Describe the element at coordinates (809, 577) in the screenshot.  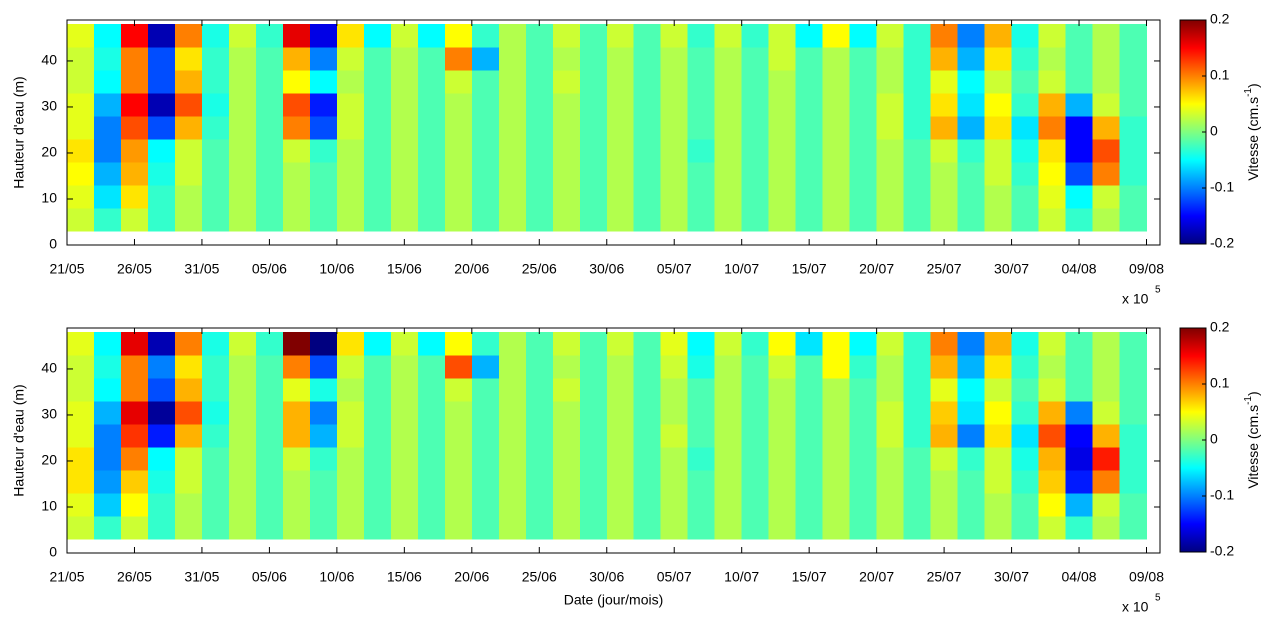
I see `x-tick-label: 15/07` at that location.